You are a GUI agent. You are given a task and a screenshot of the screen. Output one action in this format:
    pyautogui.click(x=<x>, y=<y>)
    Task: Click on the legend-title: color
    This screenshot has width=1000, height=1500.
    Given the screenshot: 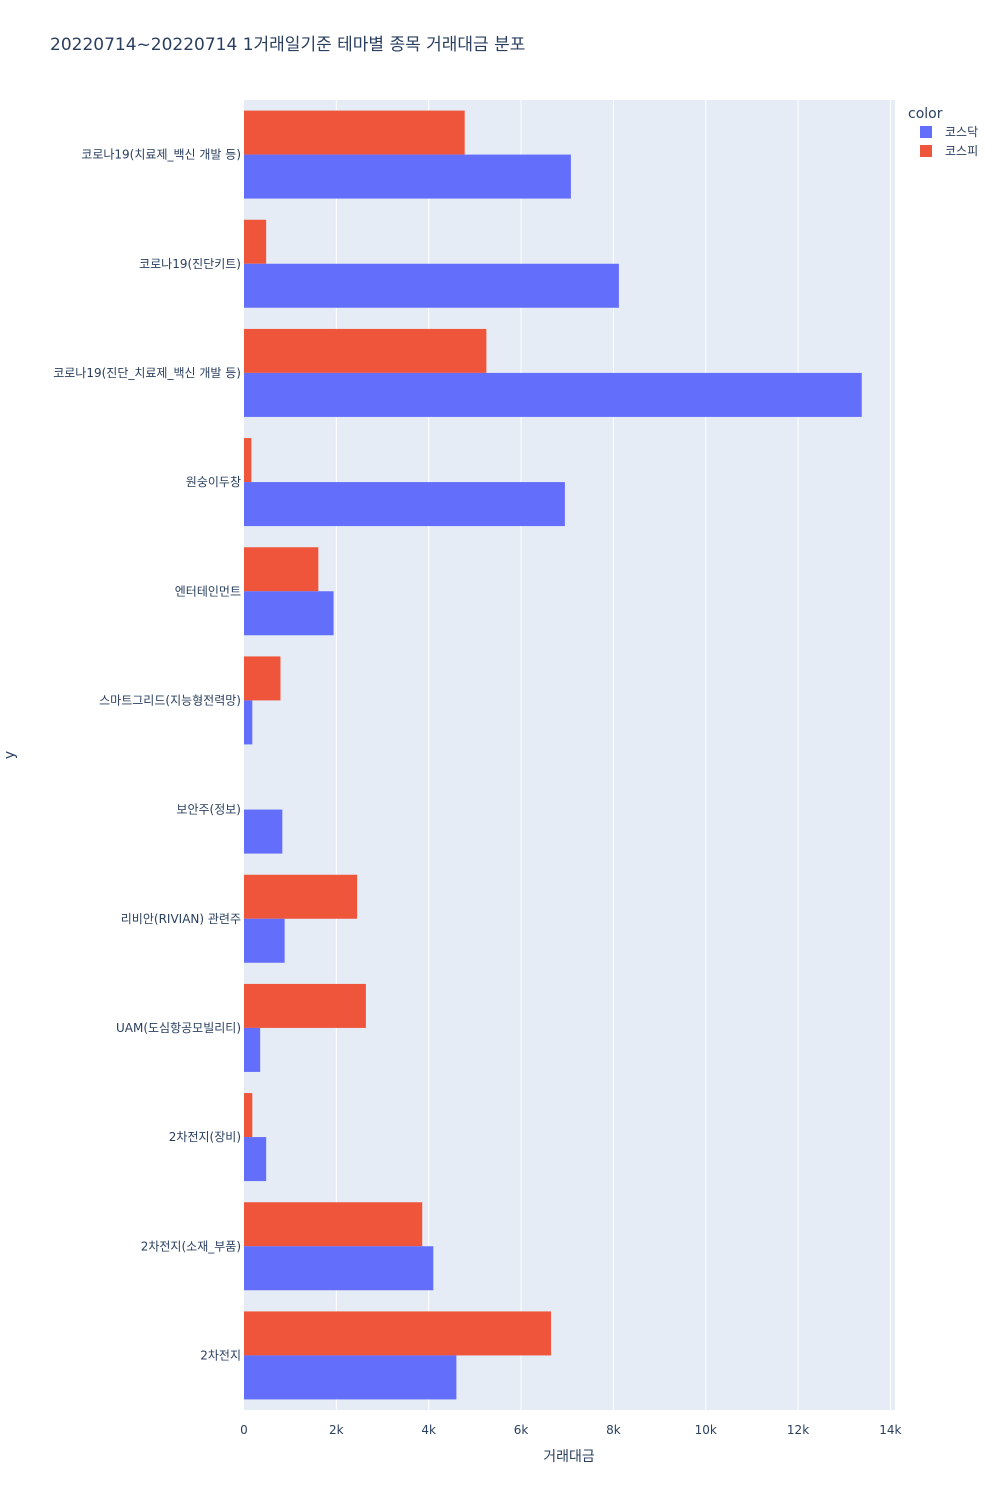 What is the action you would take?
    pyautogui.click(x=925, y=114)
    